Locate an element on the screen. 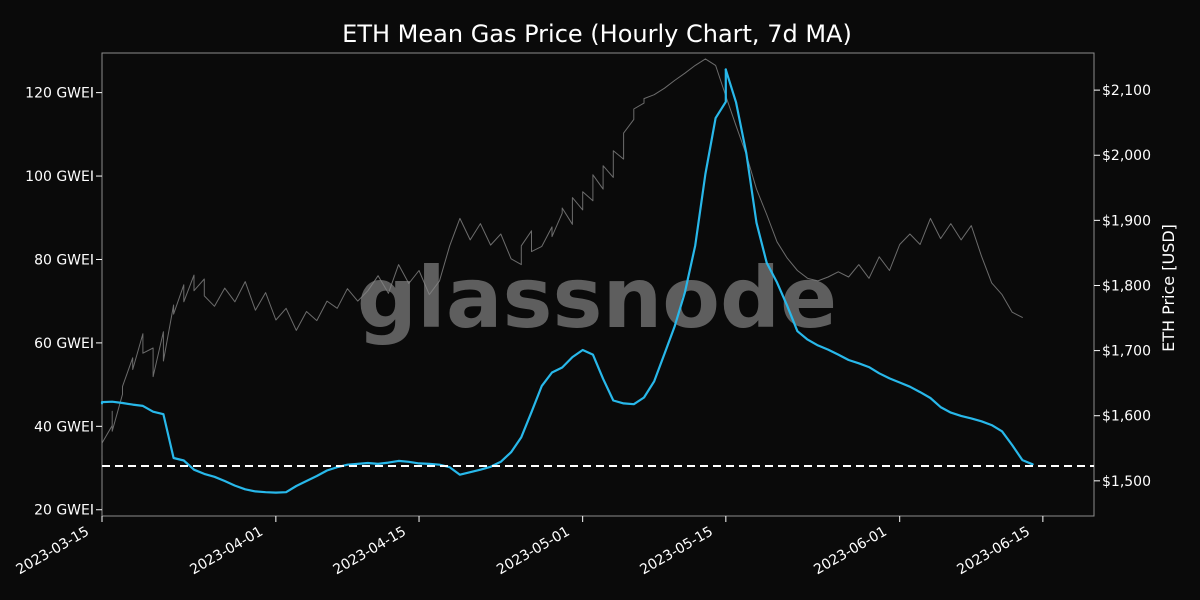 The image size is (1200, 600). left-axis-tick-label: 40 GWEI is located at coordinates (64, 427).